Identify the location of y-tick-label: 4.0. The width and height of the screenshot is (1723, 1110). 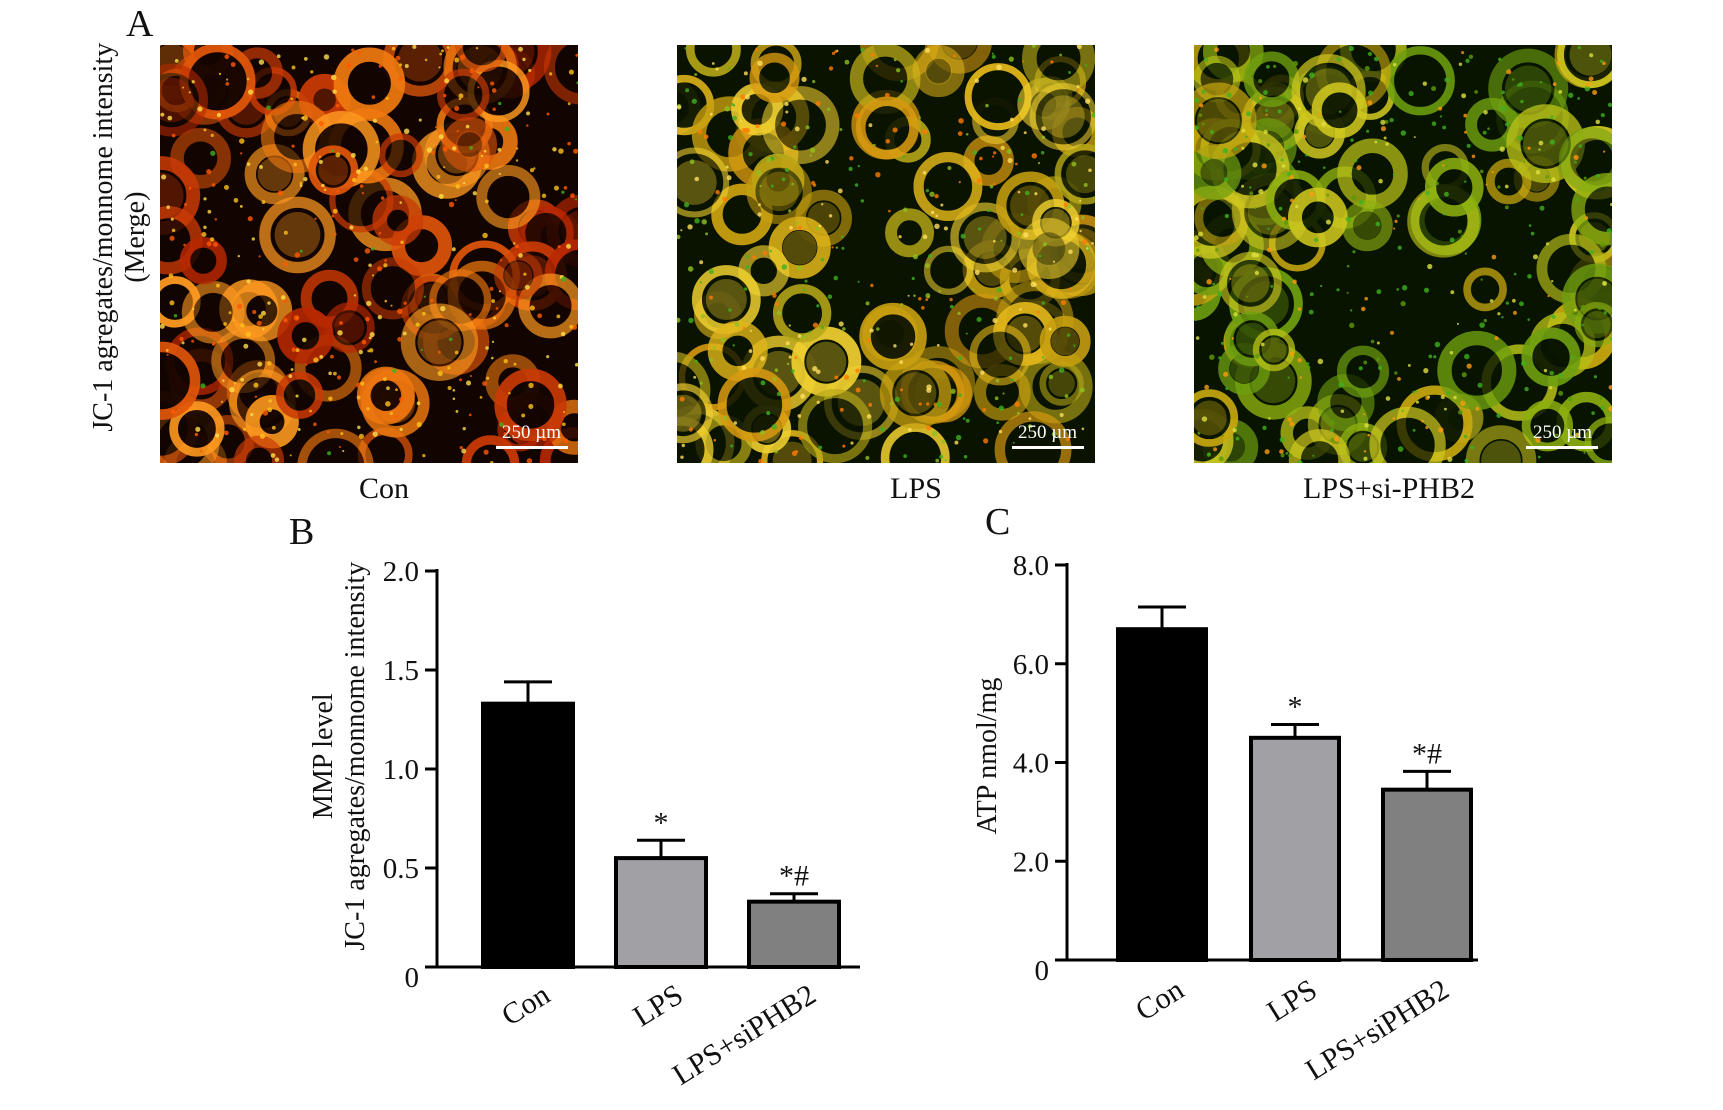
(1031, 764).